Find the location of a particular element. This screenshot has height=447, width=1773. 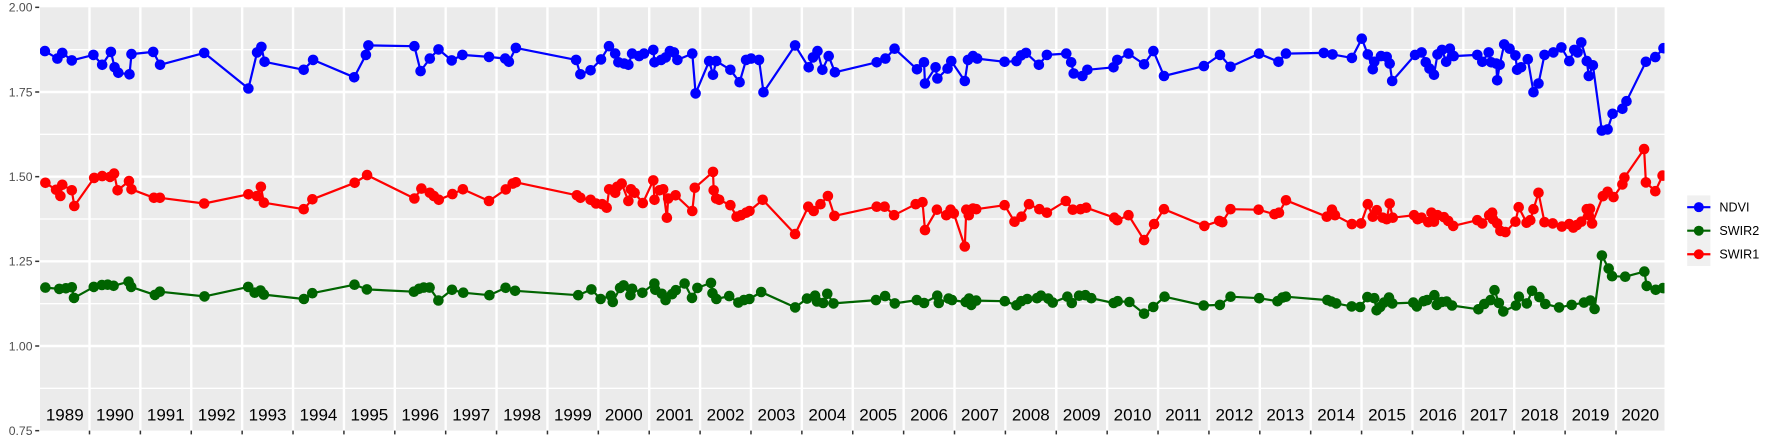

svg-text: 1.00 is located at coordinates (21, 346).